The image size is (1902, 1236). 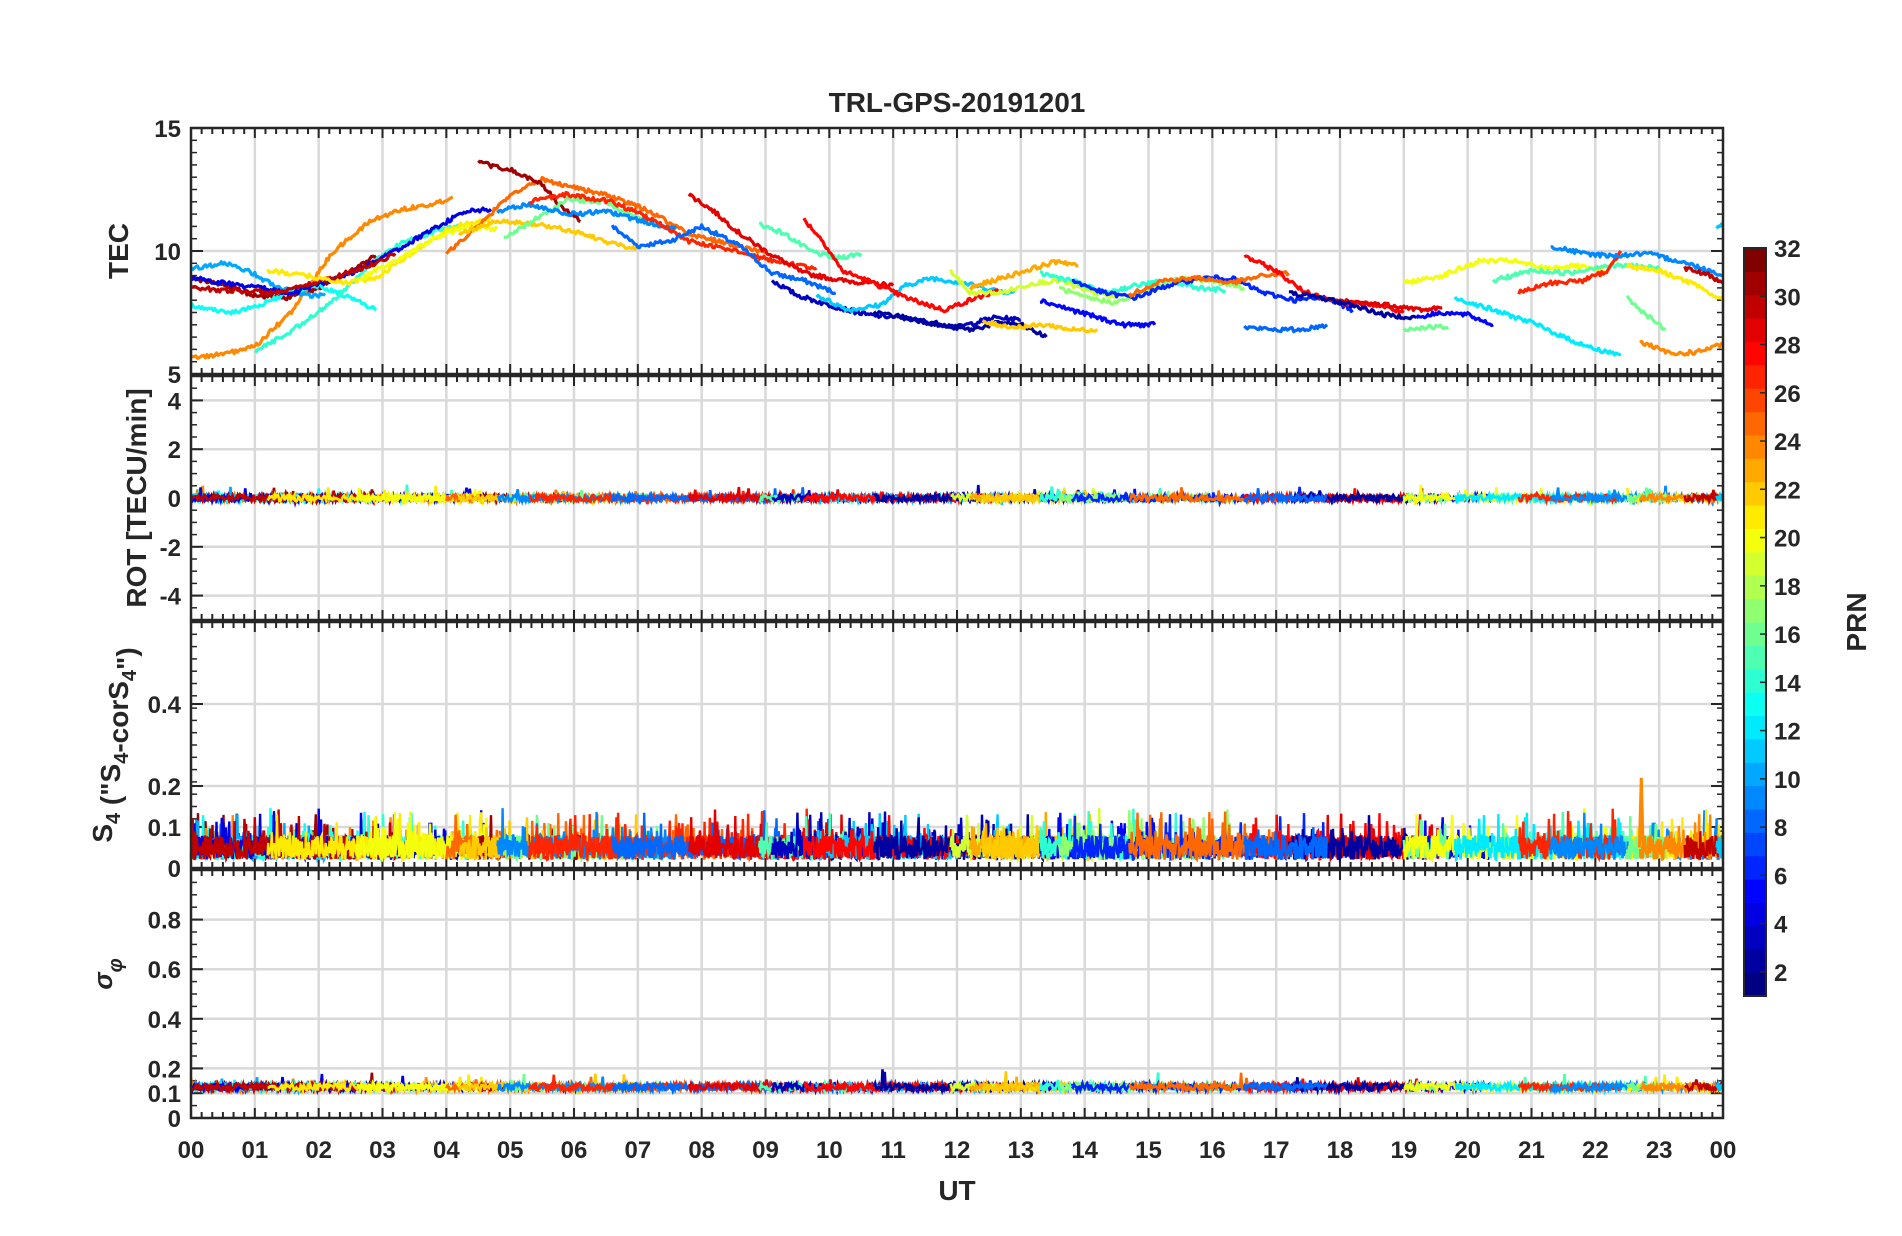 What do you see at coordinates (164, 921) in the screenshot?
I see `panel-sigma-ytick-label: 0.8` at bounding box center [164, 921].